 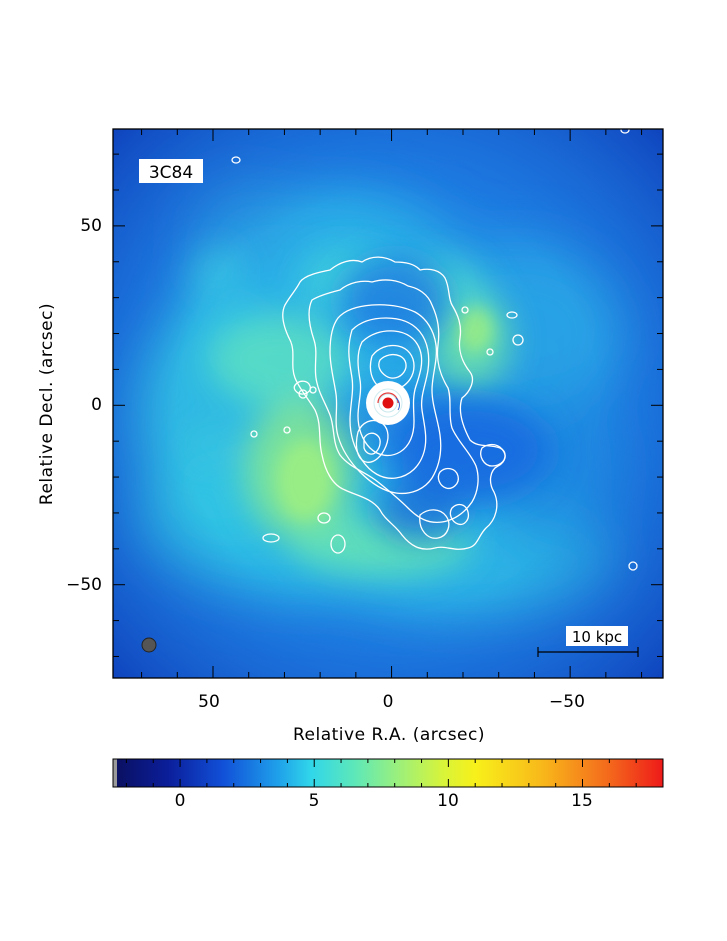 What do you see at coordinates (384, 801) in the screenshot?
I see `colorbar-tick-labels: 0 5 10 15` at bounding box center [384, 801].